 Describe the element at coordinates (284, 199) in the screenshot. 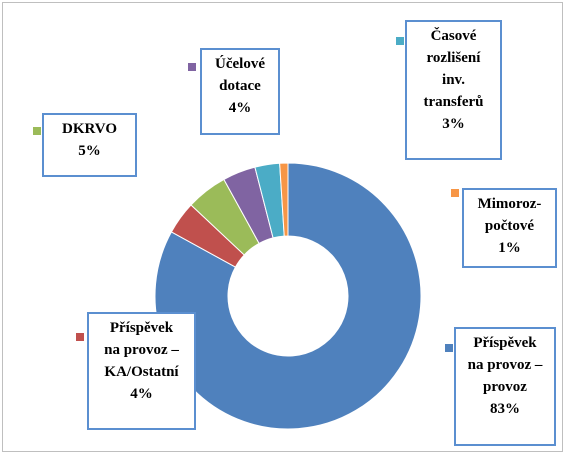

I see `doughnut-segment` at that location.